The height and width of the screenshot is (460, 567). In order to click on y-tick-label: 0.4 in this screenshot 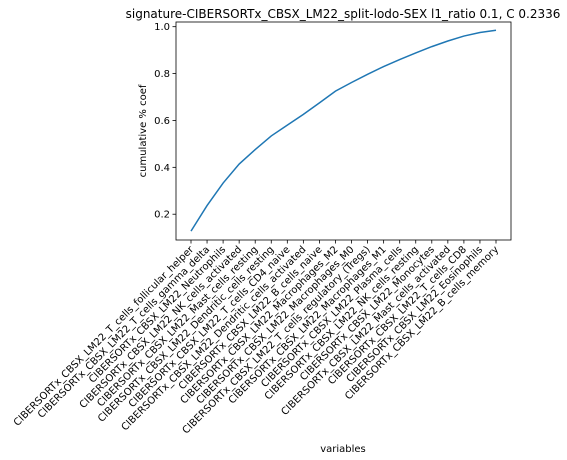, I will do `click(162, 168)`.